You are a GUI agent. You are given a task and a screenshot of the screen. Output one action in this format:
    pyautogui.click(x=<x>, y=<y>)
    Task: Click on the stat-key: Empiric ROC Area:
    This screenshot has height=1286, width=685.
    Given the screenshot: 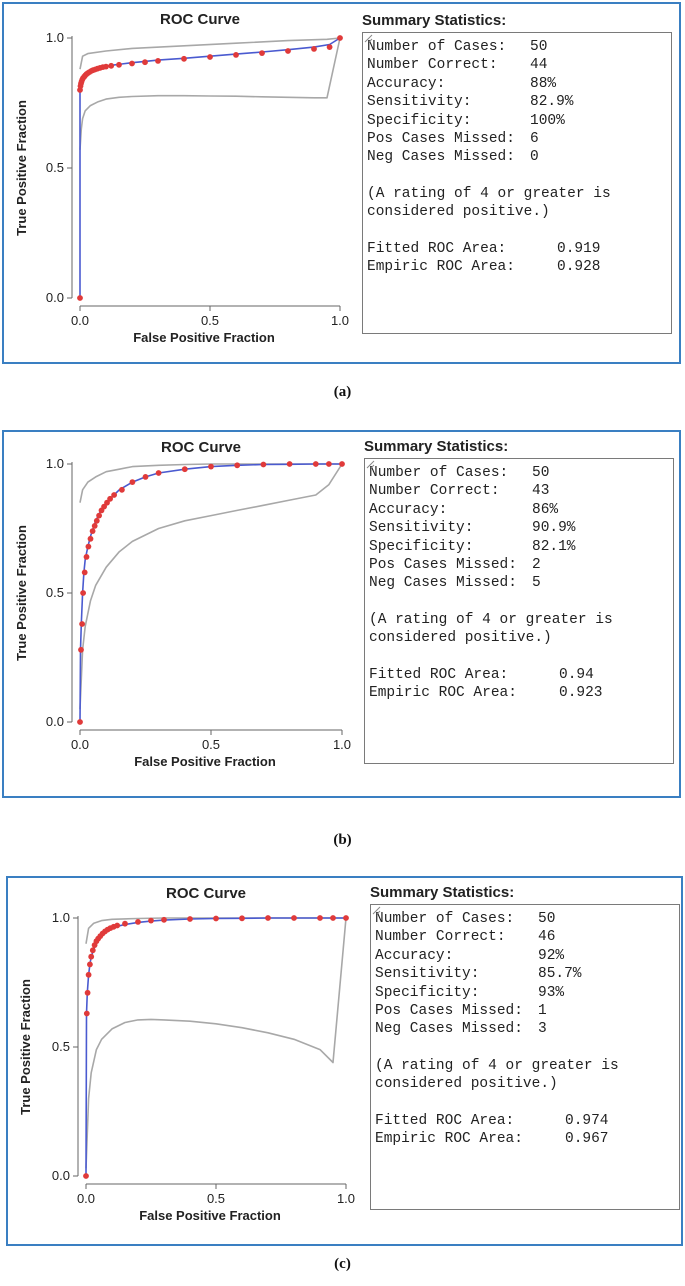 What is the action you would take?
    pyautogui.click(x=449, y=1139)
    